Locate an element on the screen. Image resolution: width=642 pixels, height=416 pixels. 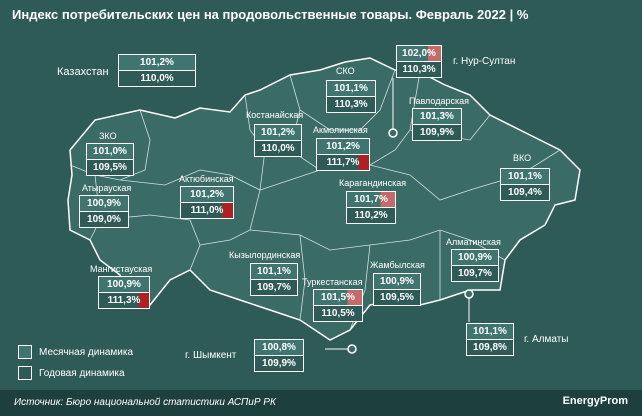
region-label-karaganda: Карагандинская is located at coordinates (373, 183).